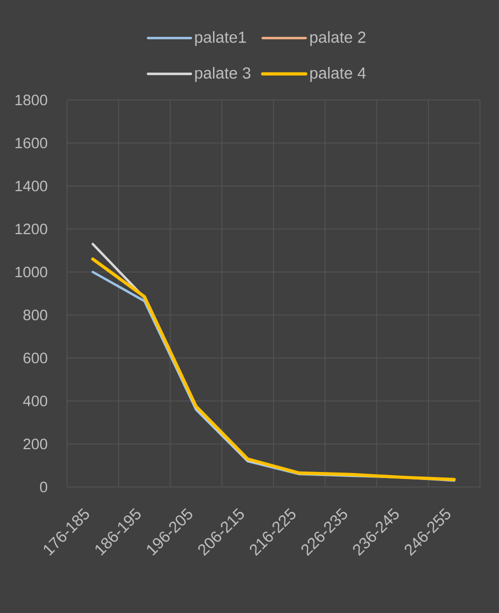  Describe the element at coordinates (35, 315) in the screenshot. I see `y-tick-label: 800` at that location.